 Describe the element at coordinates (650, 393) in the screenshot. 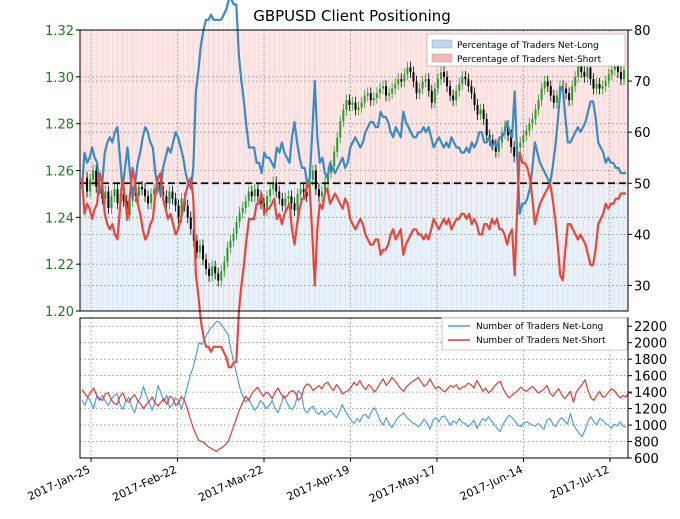

I see `right-tick-label: 1400` at that location.